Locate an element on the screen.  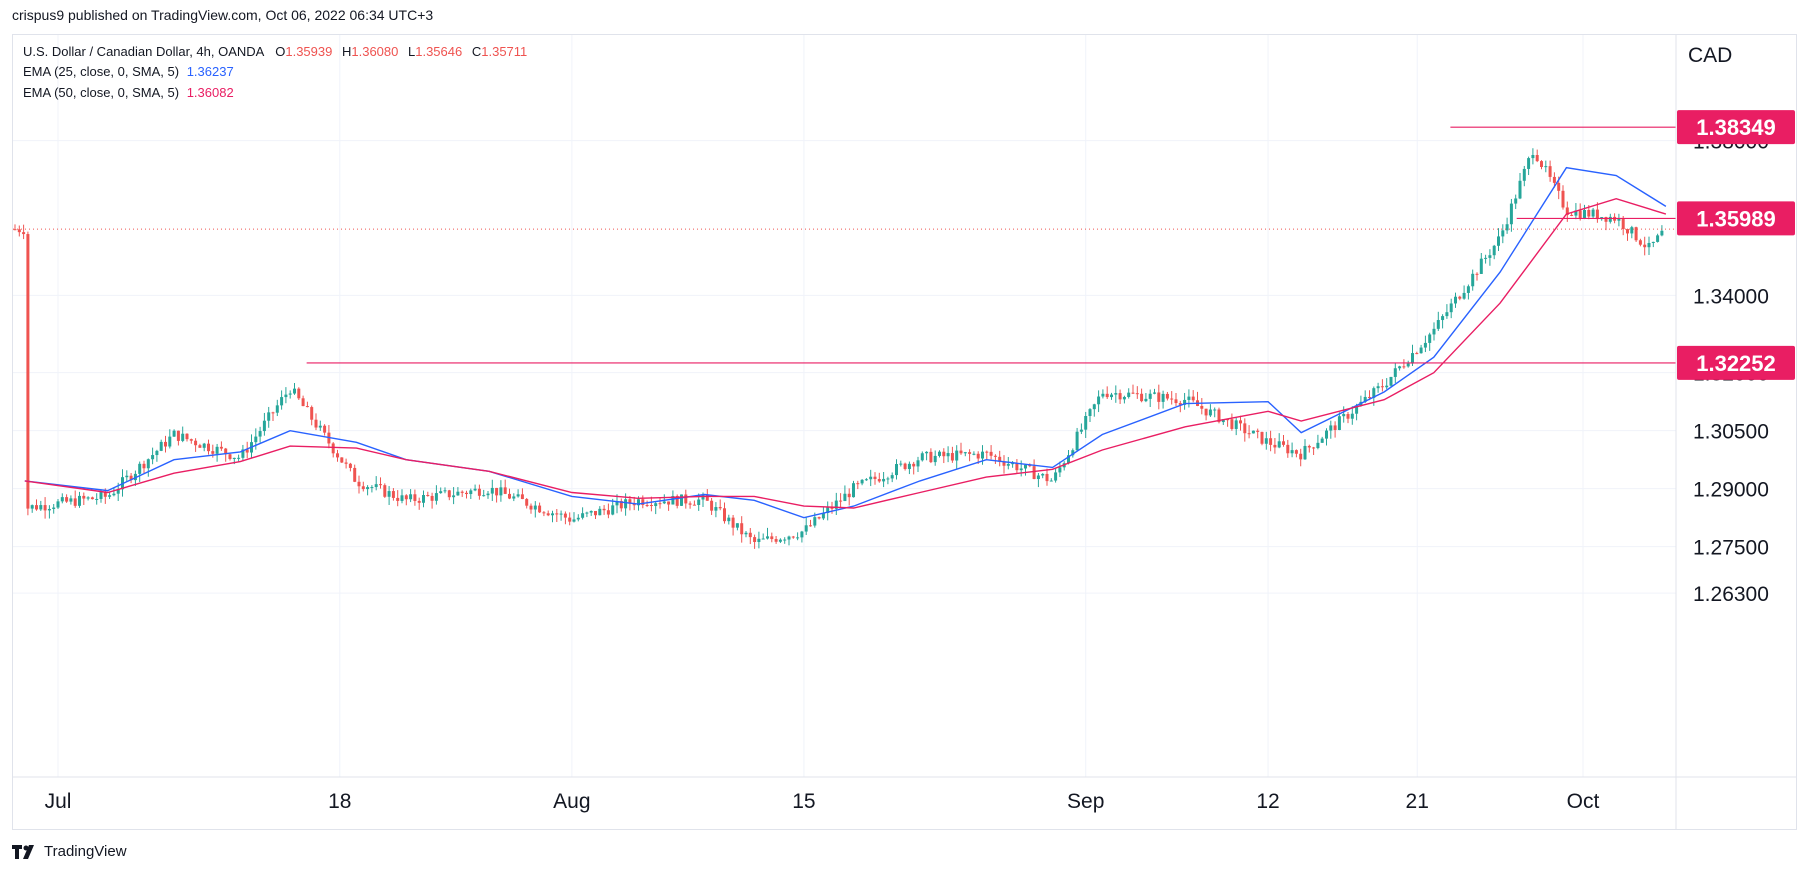
legend-high-label: H is located at coordinates (346, 51).